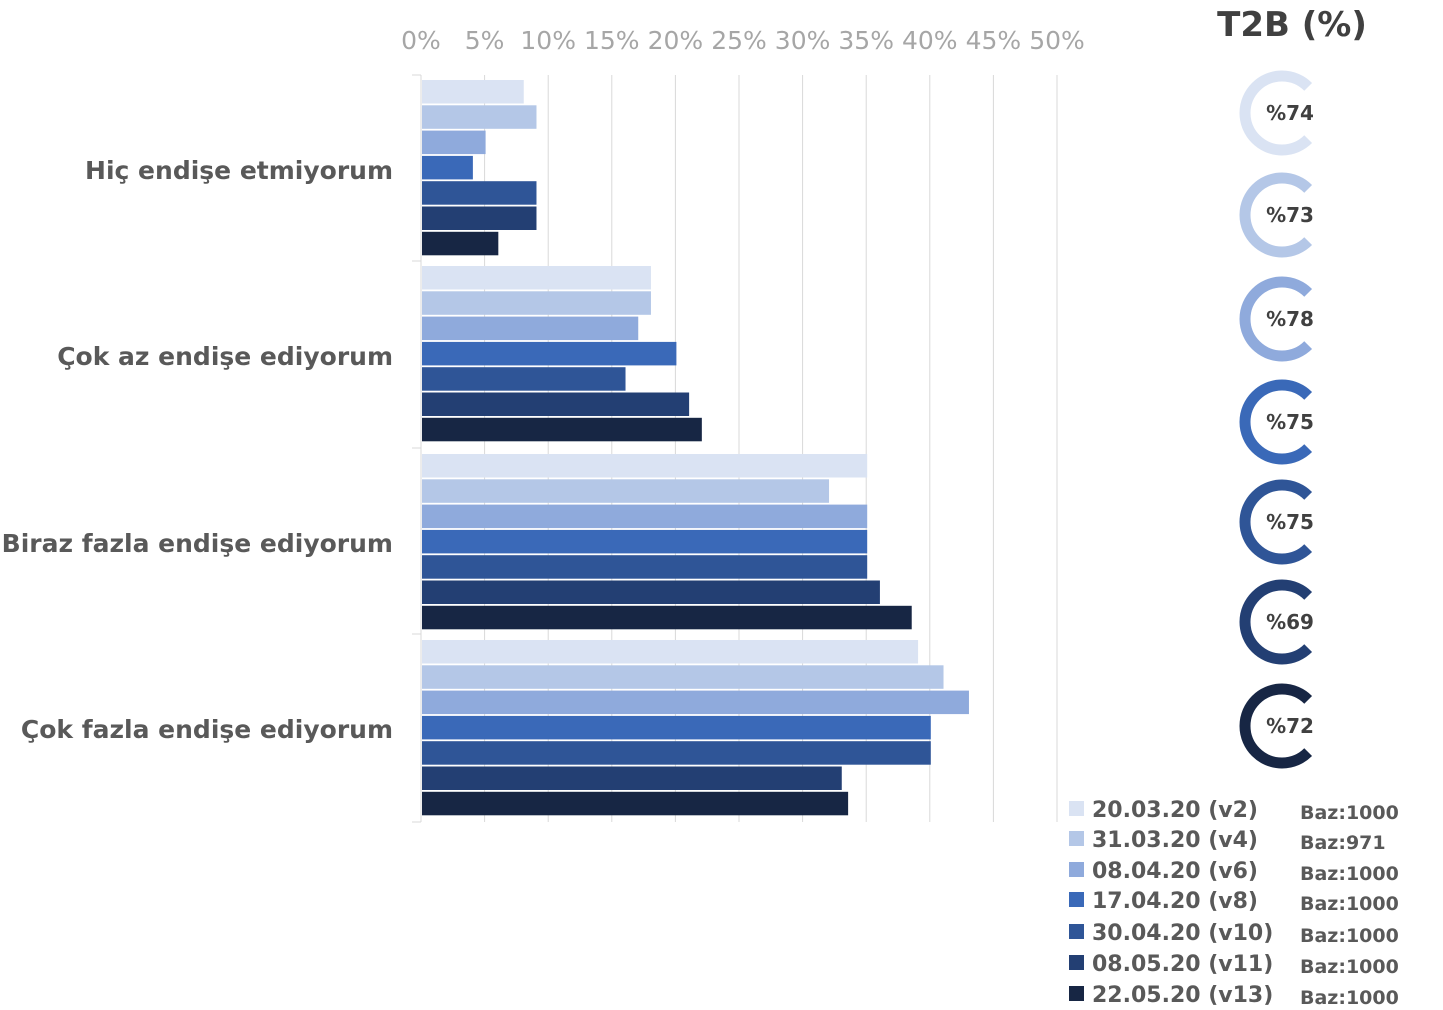  What do you see at coordinates (207, 729) in the screenshot?
I see `category-label: Çok fazla endişe ediyorum` at bounding box center [207, 729].